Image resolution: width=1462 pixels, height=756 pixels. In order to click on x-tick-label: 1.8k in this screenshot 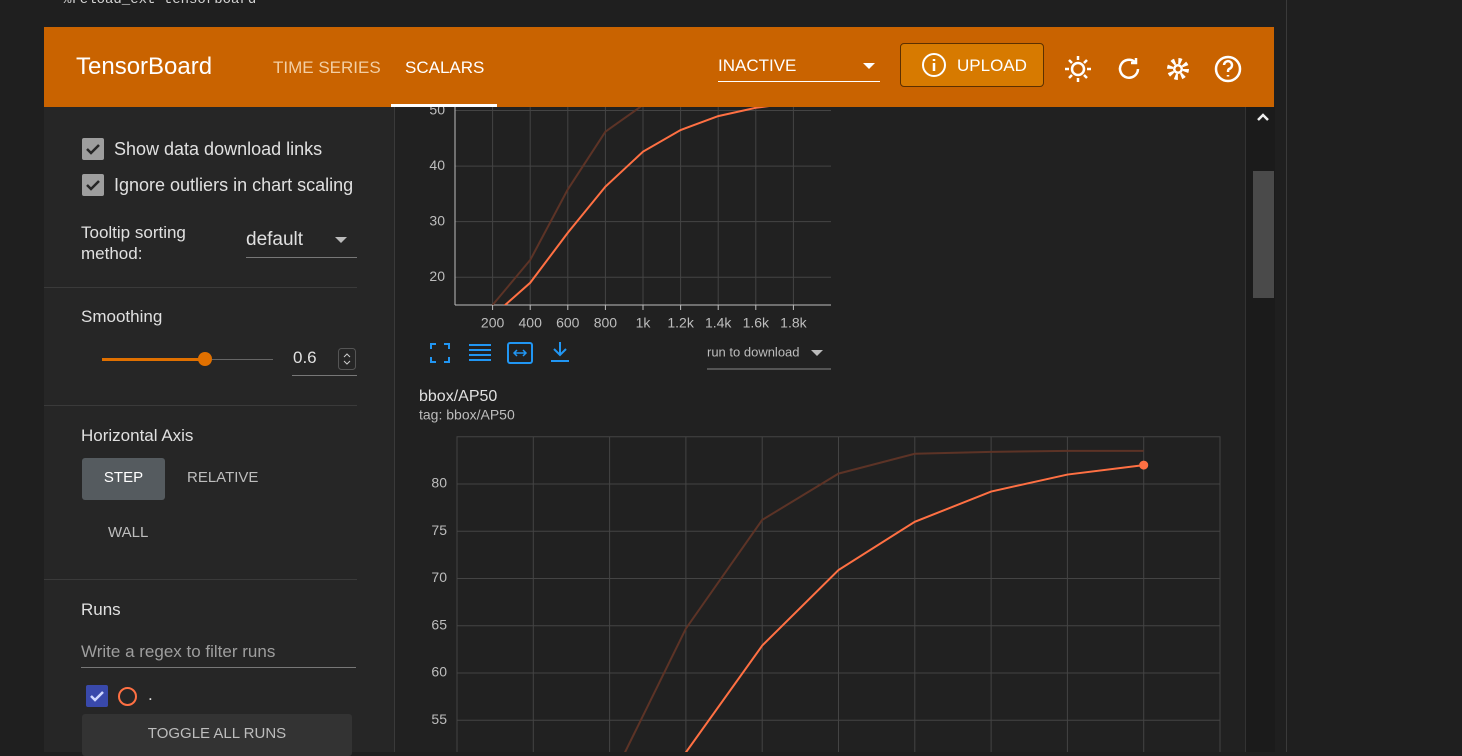, I will do `click(793, 323)`.